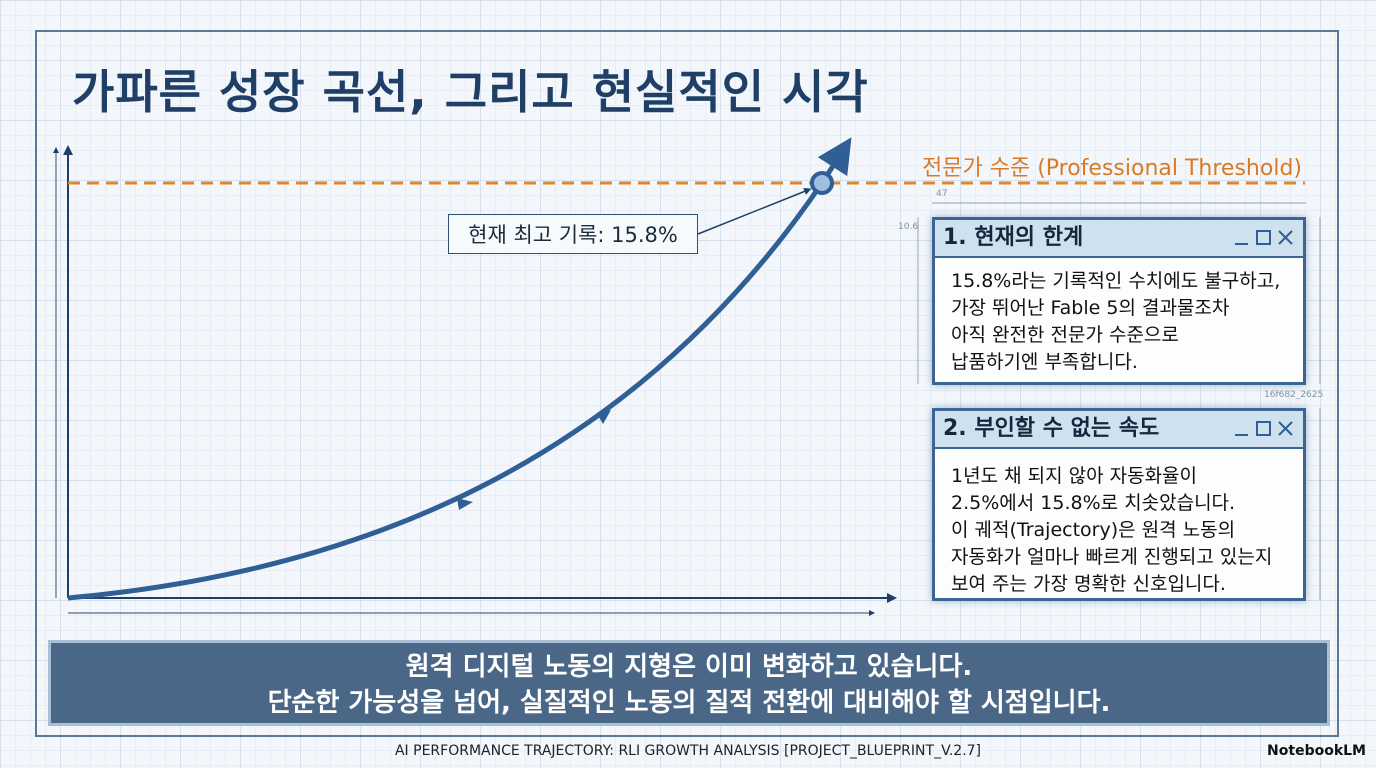 The image size is (1376, 768). I want to click on panel-title-bar: 1. 현재의 한계, so click(1119, 239).